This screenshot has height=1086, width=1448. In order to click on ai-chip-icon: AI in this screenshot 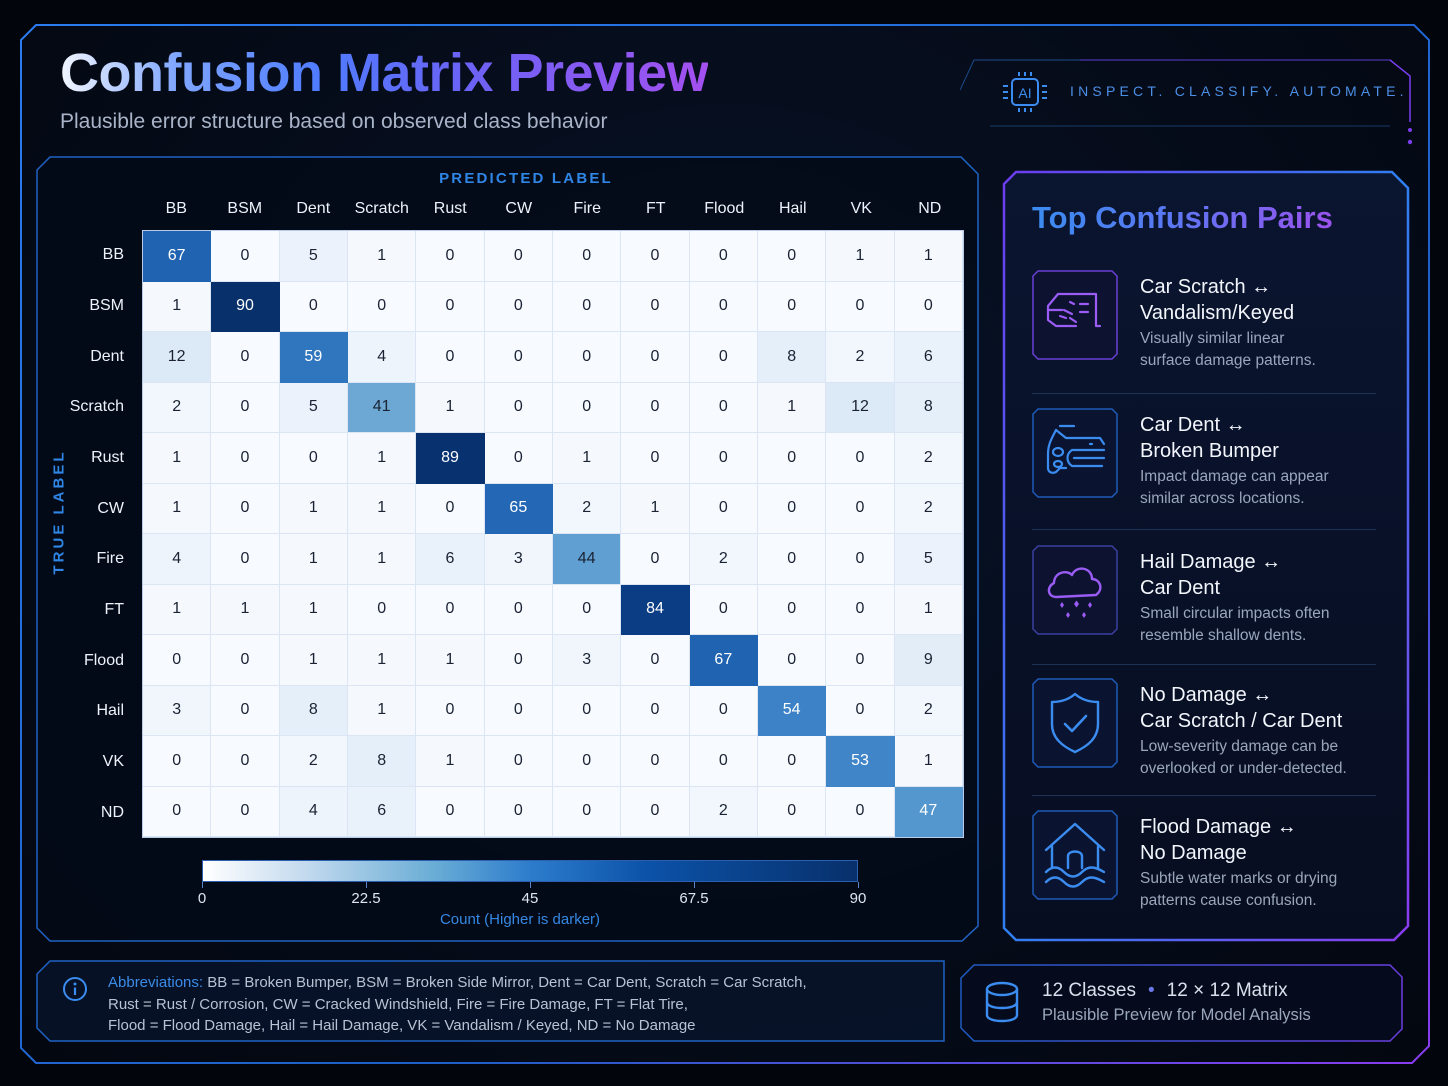, I will do `click(1025, 92)`.